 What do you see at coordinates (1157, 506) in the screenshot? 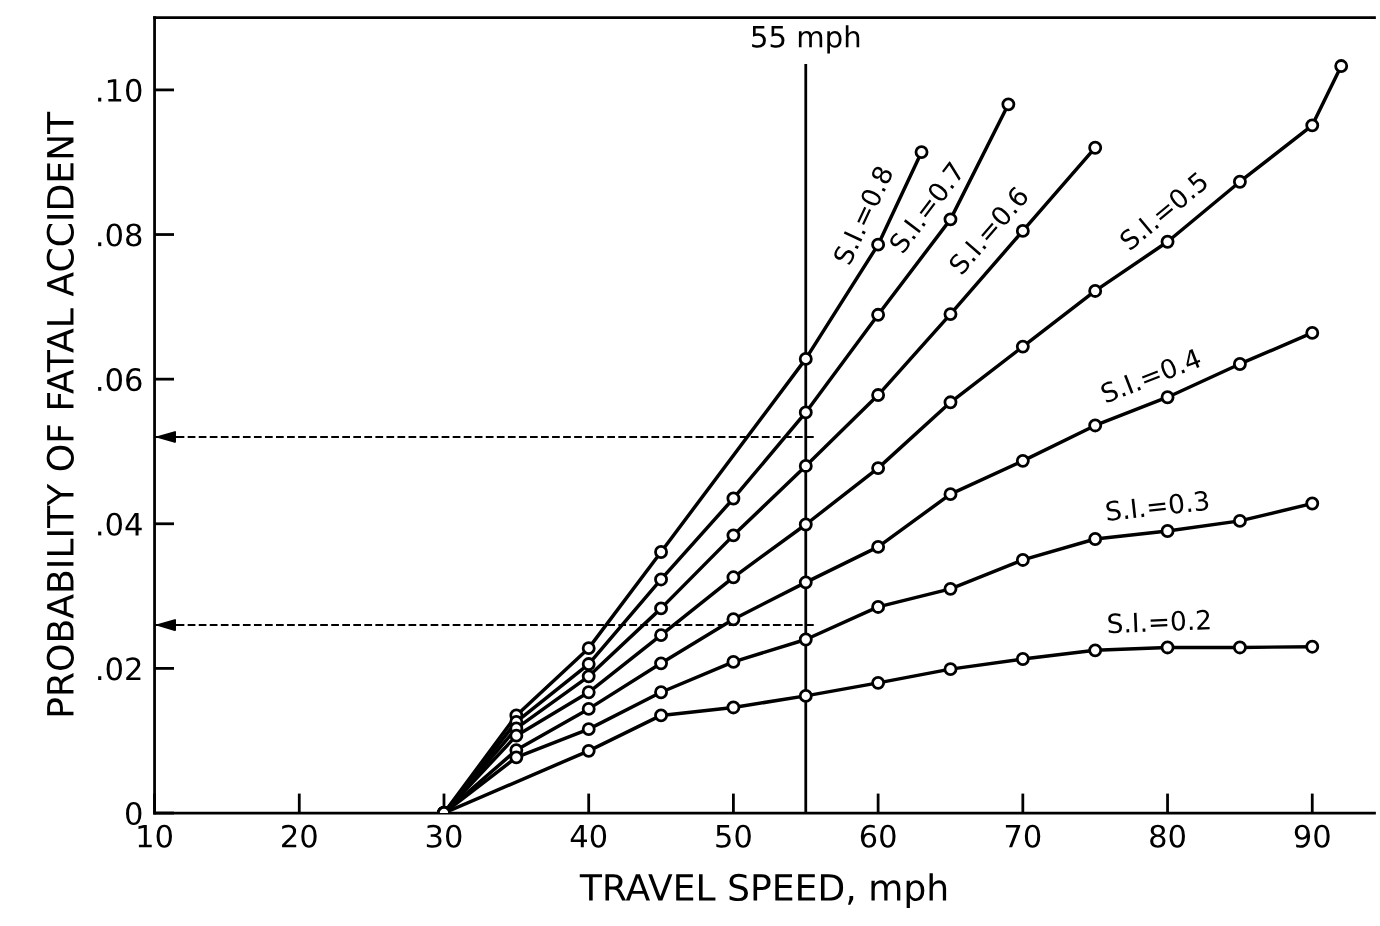
I see `text: S.I.=0.3` at bounding box center [1157, 506].